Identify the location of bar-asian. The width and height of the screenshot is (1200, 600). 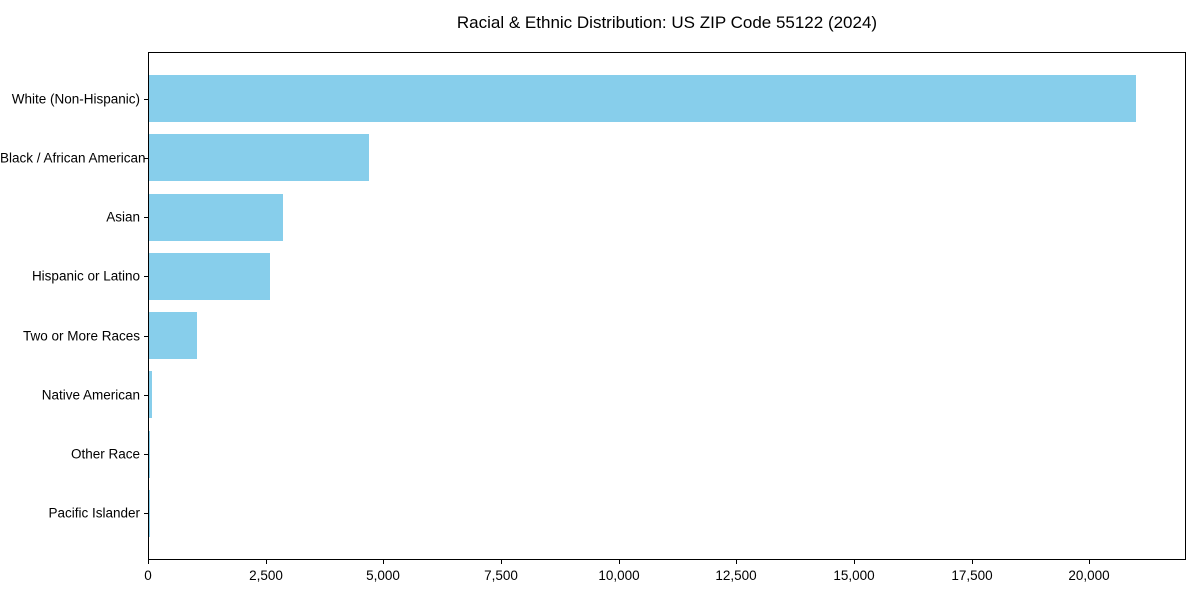
(216, 217).